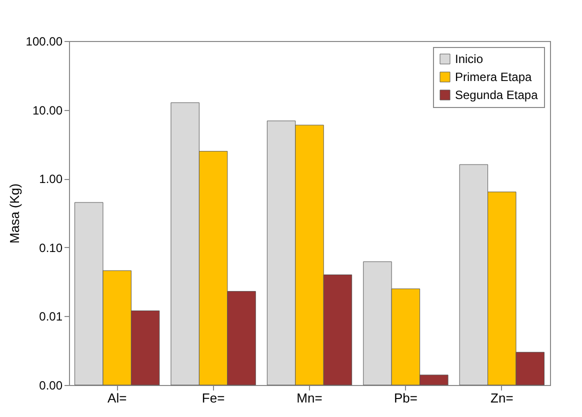 This screenshot has width=582, height=417. I want to click on legend-label: Primera Etapa, so click(493, 77).